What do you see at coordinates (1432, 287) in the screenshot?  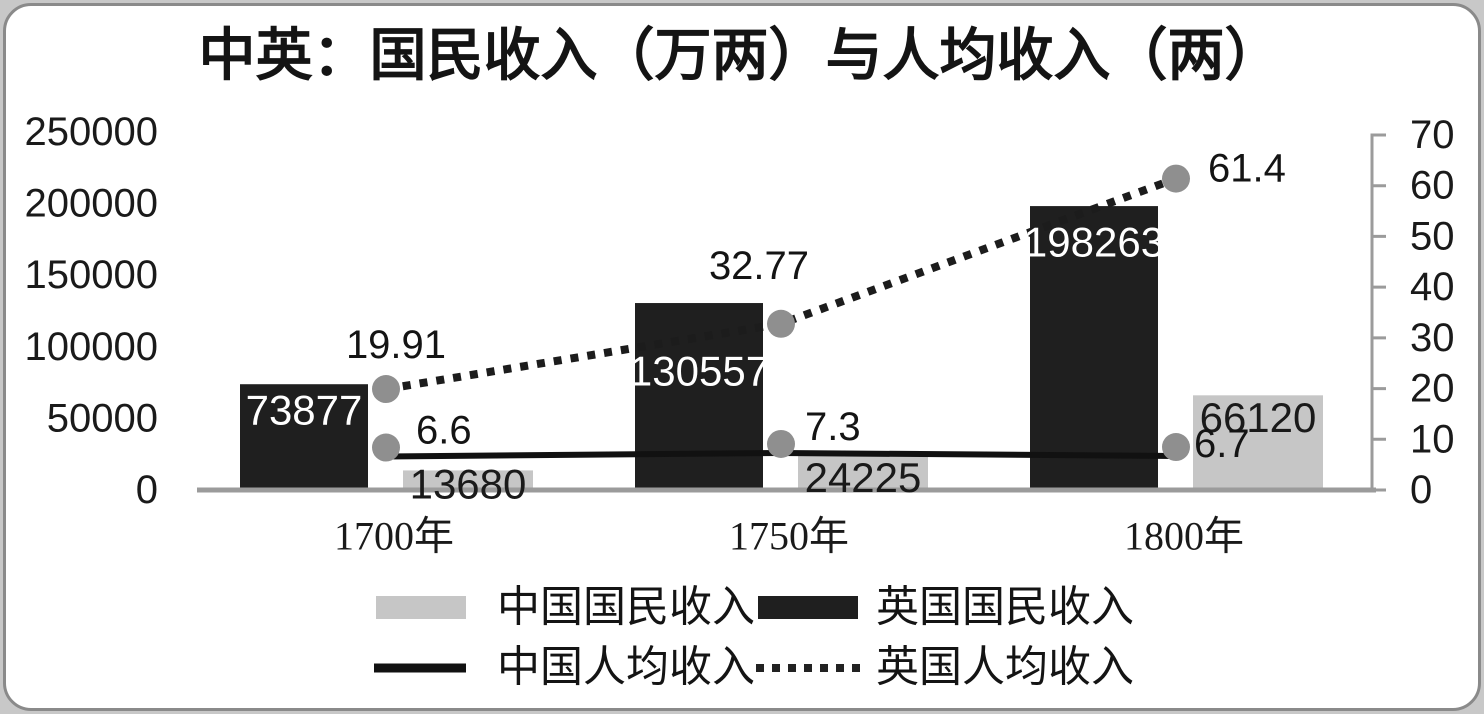 I see `right-axis-tick-label: 40` at bounding box center [1432, 287].